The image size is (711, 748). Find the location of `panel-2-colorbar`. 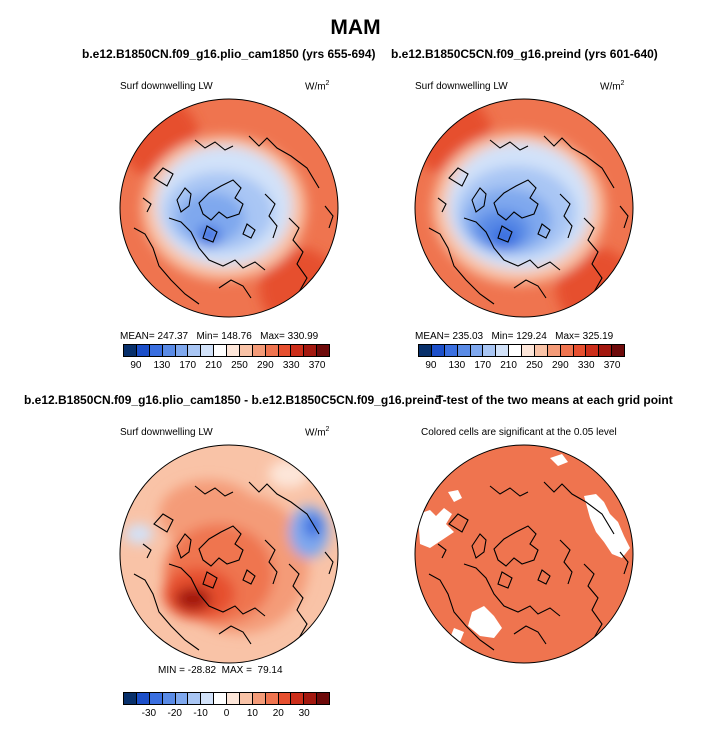

panel-2-colorbar is located at coordinates (521, 350).